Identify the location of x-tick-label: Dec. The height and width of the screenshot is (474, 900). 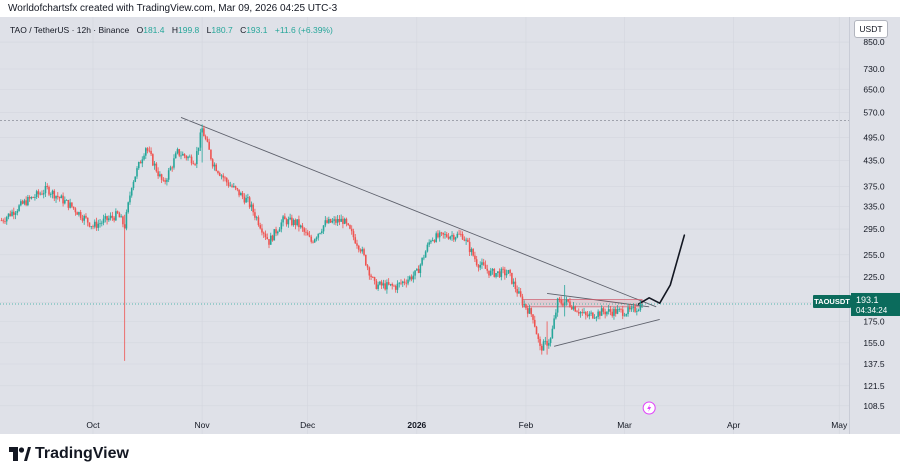
(308, 425).